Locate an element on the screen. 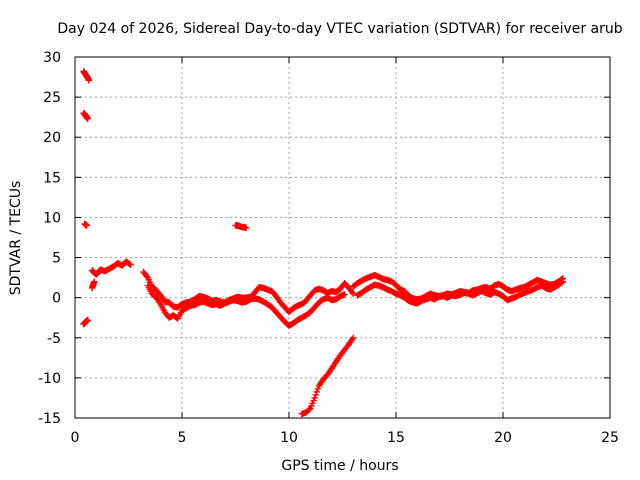 The width and height of the screenshot is (640, 480). y-tick-label: 30 is located at coordinates (52, 58).